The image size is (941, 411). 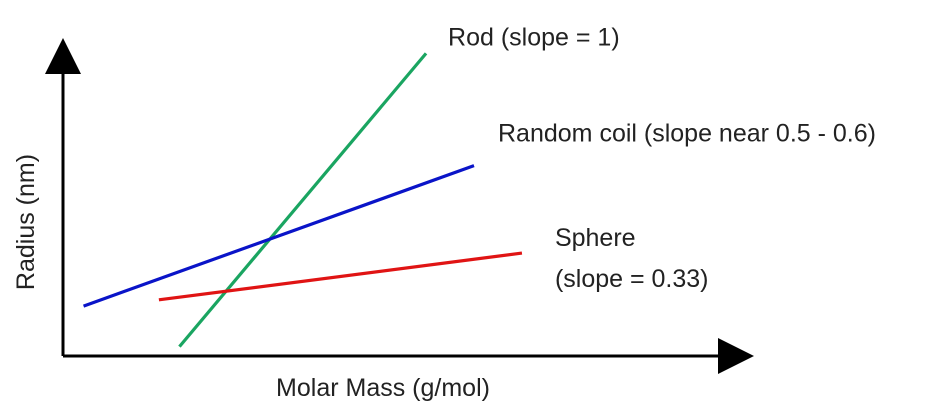 I want to click on series-line-sphere, so click(x=340, y=276).